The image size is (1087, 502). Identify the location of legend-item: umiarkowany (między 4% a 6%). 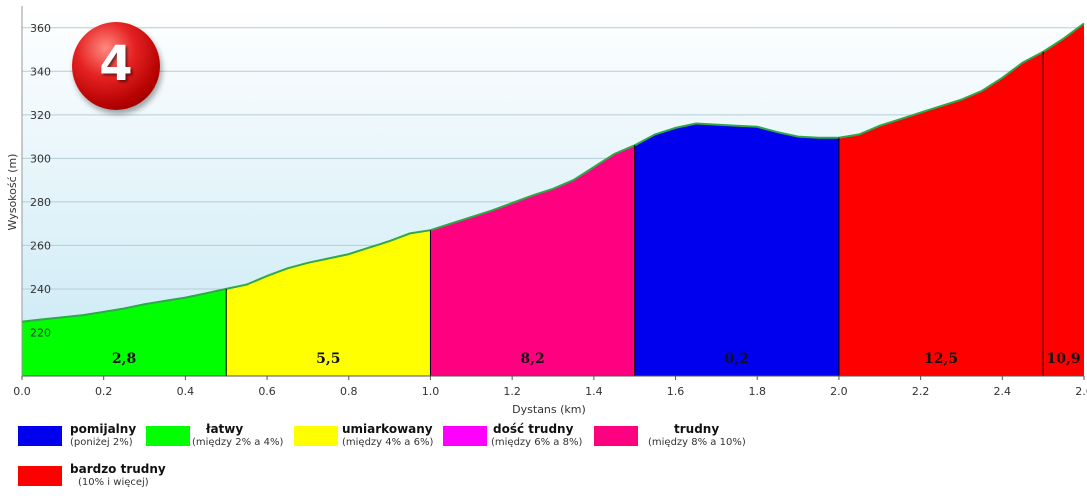
(369, 442).